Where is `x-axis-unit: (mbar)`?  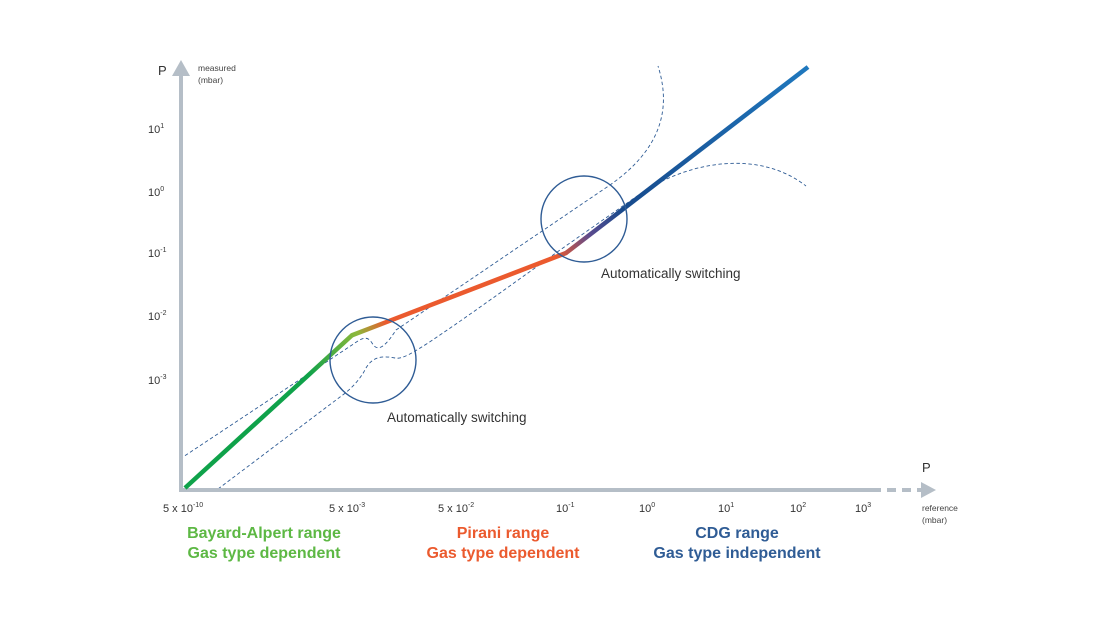 x-axis-unit: (mbar) is located at coordinates (934, 520).